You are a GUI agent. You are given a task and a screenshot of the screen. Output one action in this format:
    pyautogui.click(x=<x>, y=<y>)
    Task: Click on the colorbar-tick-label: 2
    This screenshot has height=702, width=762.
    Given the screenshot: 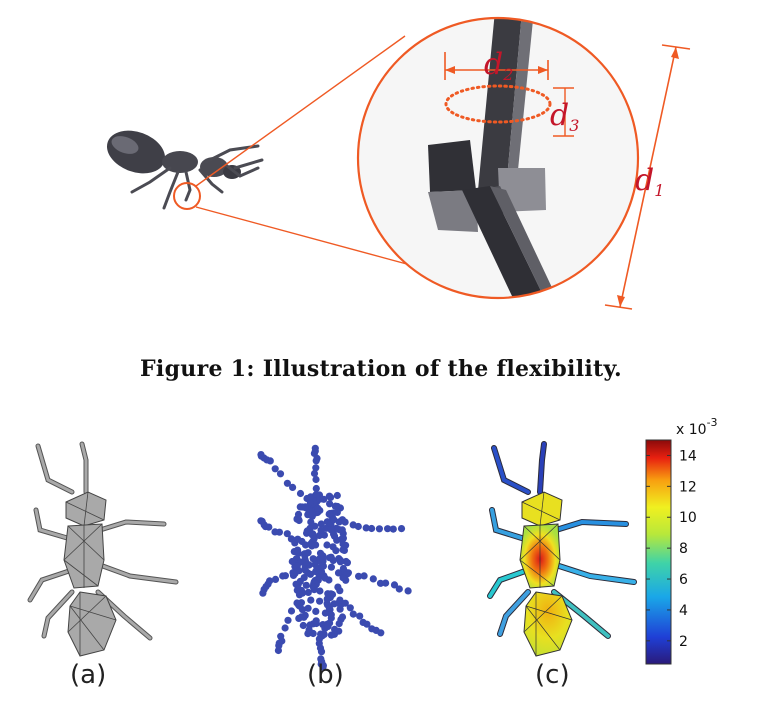 What is the action you would take?
    pyautogui.click(x=683, y=642)
    